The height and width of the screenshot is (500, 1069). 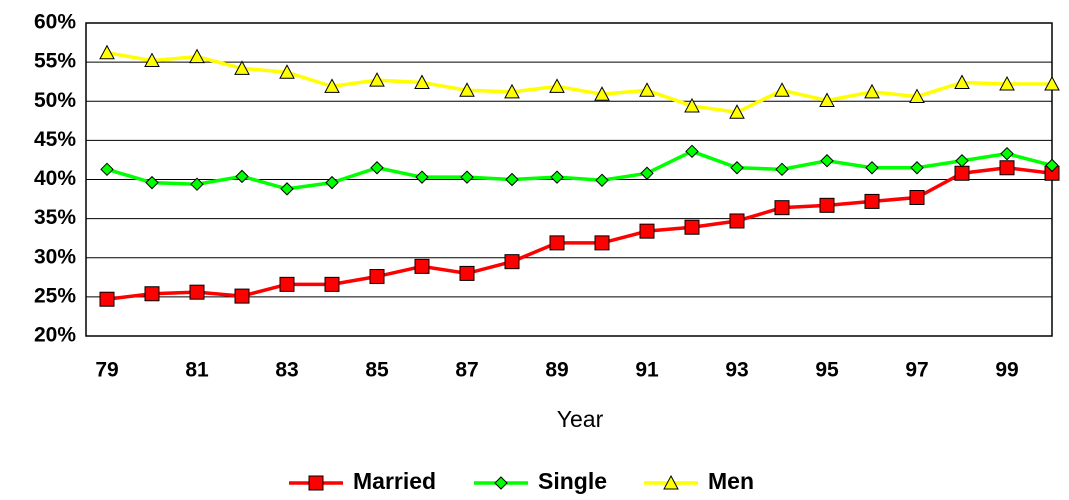 I want to click on x-tick-label: 99, so click(x=1006, y=370).